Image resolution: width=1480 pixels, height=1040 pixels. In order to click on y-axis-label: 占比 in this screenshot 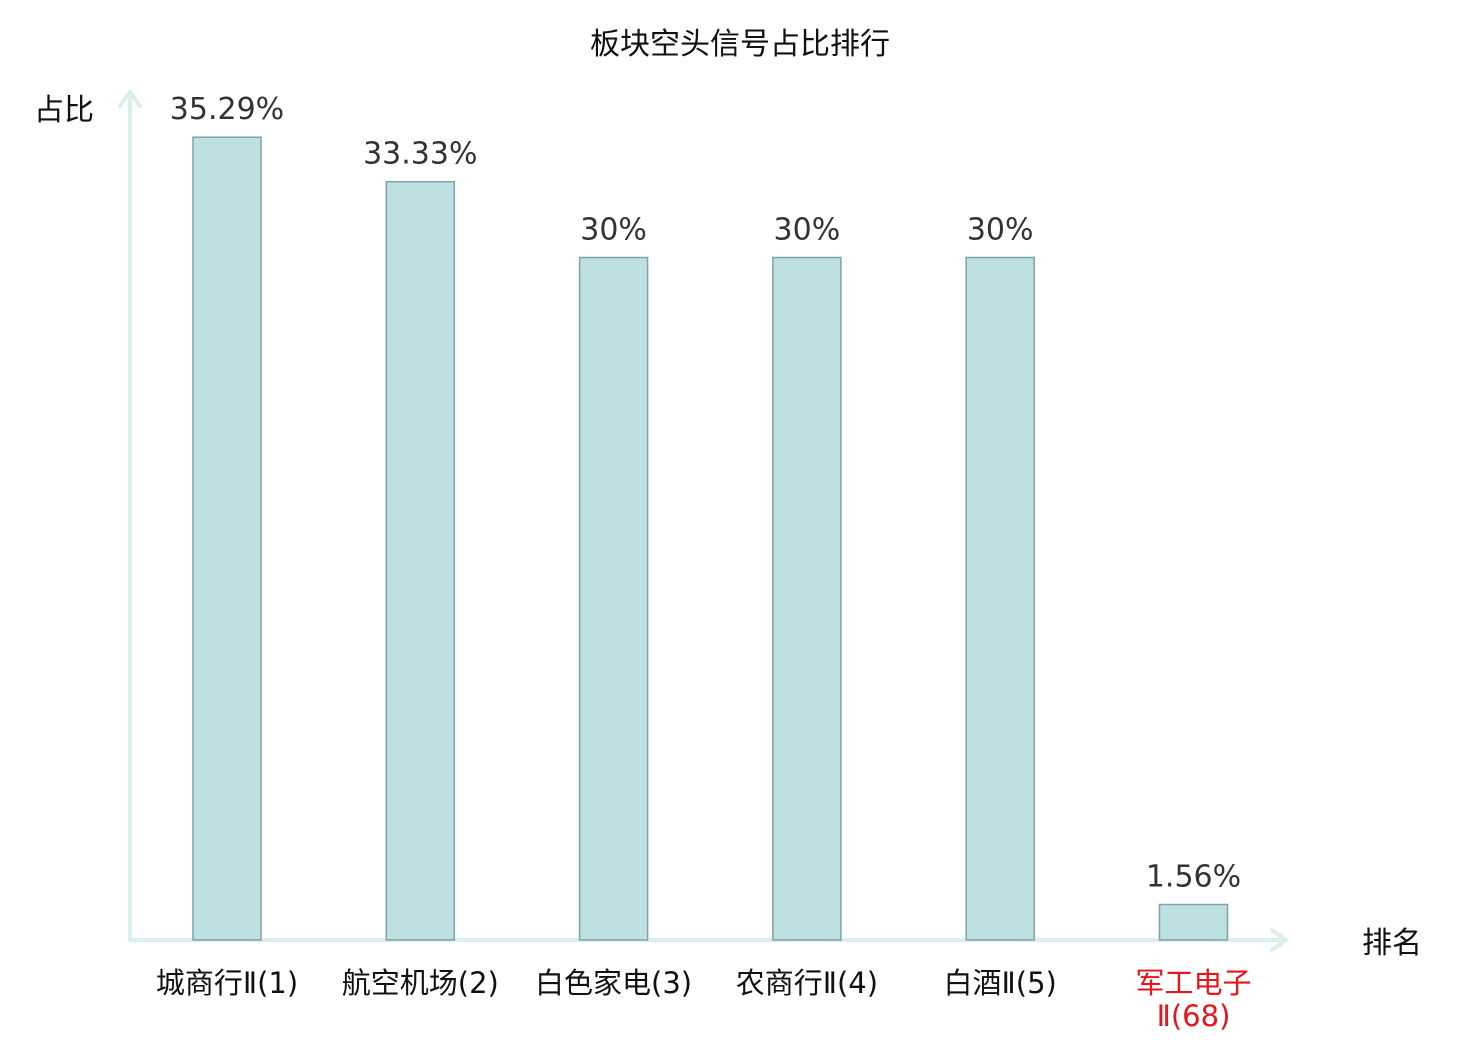, I will do `click(64, 110)`.